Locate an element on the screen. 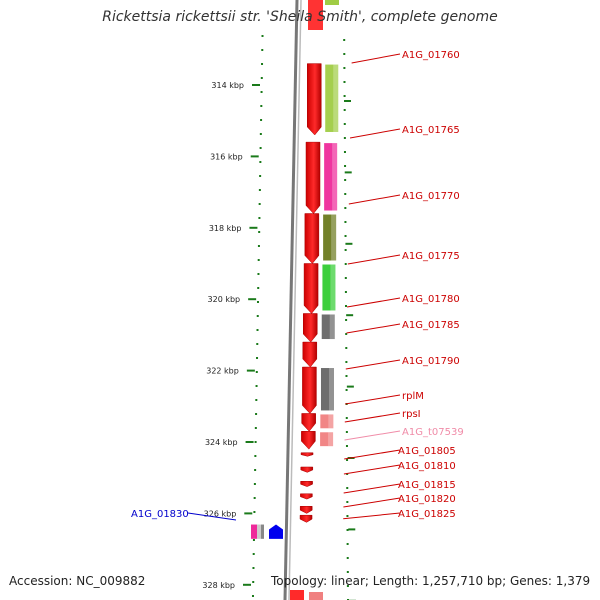 This screenshot has height=600, width=600. ruler-tick-label: 314 kbp is located at coordinates (227, 85).